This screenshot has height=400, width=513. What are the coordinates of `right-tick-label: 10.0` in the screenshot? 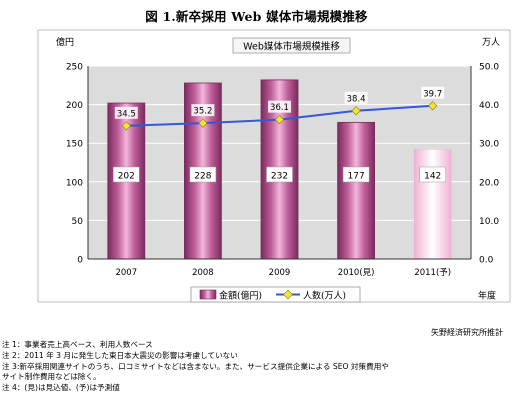 It's located at (489, 222).